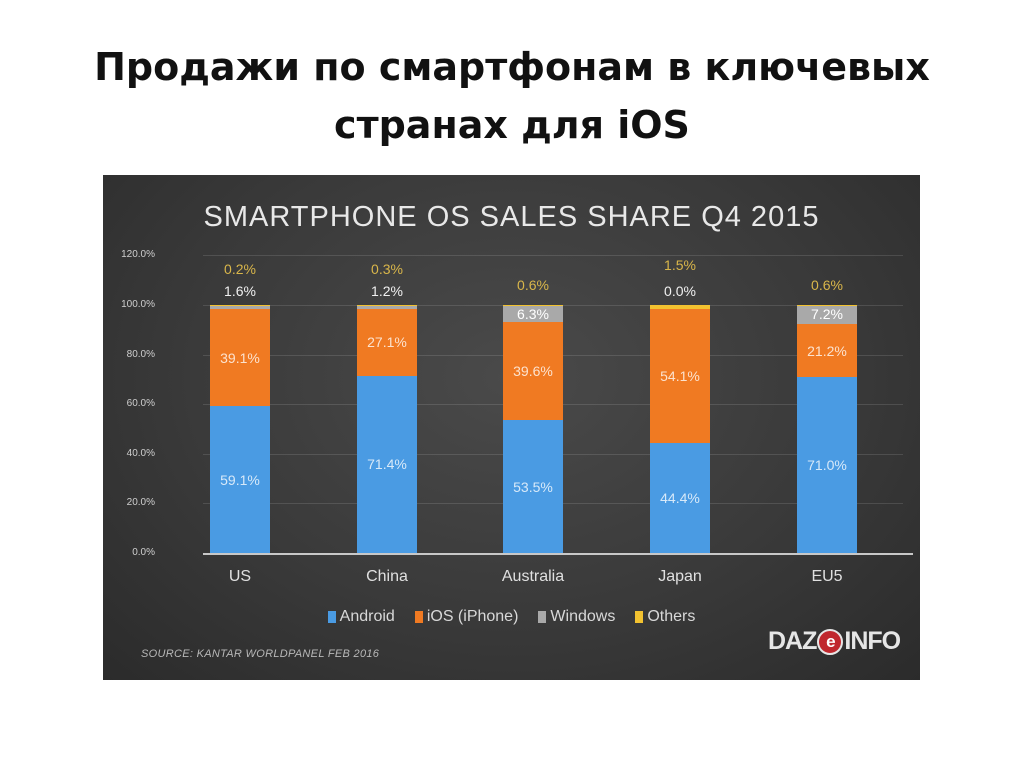 Image resolution: width=1024 pixels, height=767 pixels. I want to click on logo-text-left: DAZ, so click(792, 641).